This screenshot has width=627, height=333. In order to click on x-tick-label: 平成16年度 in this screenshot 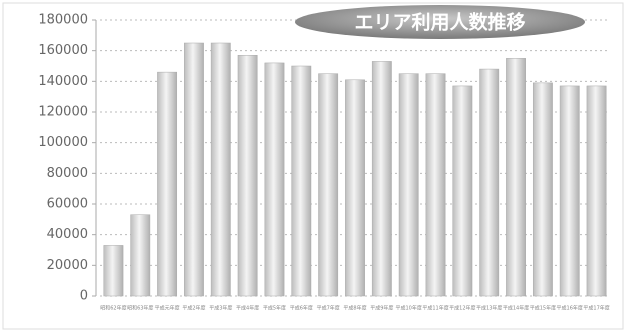, I will do `click(570, 308)`.